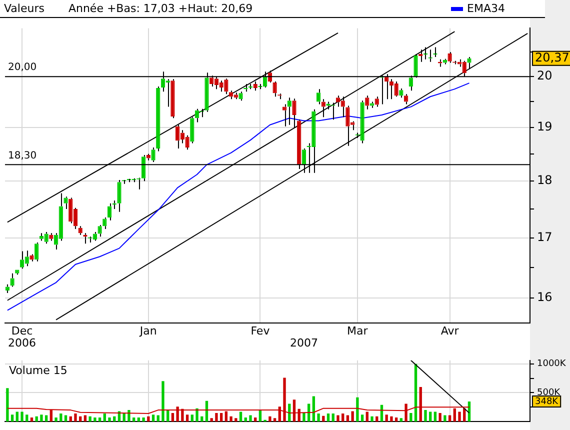  What do you see at coordinates (544, 127) in the screenshot?
I see `y-tick-label: 19` at bounding box center [544, 127].